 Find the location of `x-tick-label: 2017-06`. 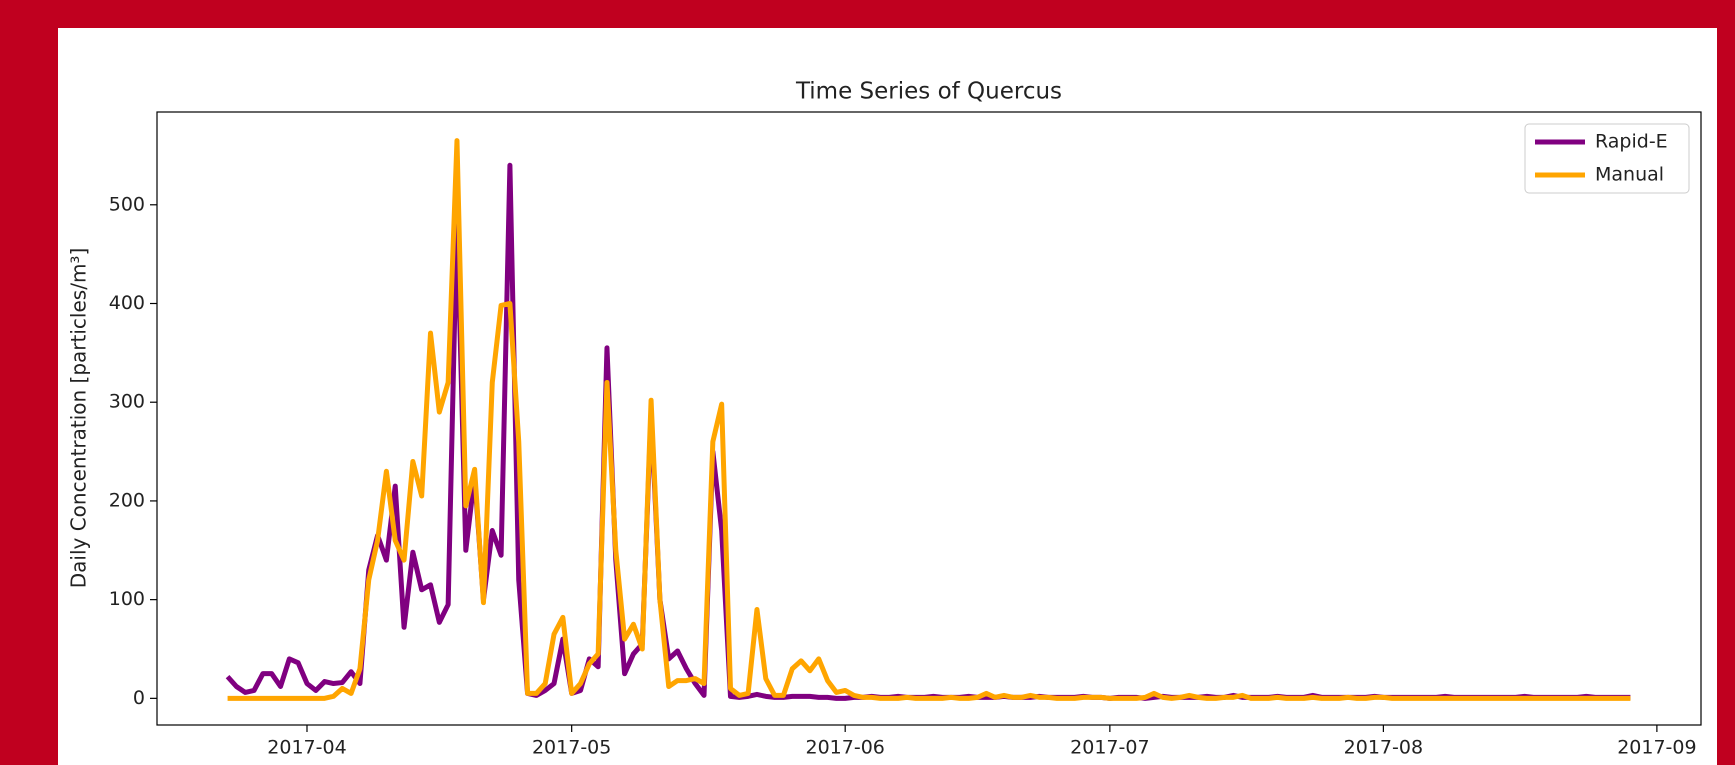

x-tick-label: 2017-06 is located at coordinates (844, 748).